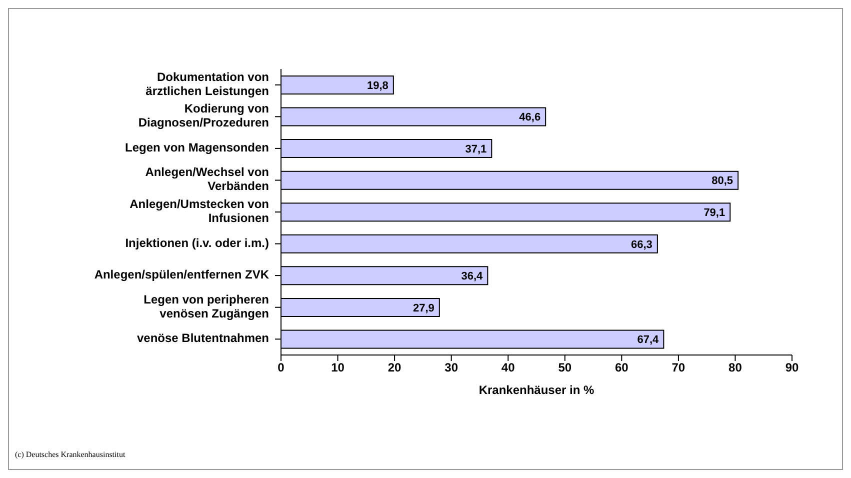 Image resolution: width=851 pixels, height=478 pixels. What do you see at coordinates (281, 367) in the screenshot?
I see `x-tick-label: 0` at bounding box center [281, 367].